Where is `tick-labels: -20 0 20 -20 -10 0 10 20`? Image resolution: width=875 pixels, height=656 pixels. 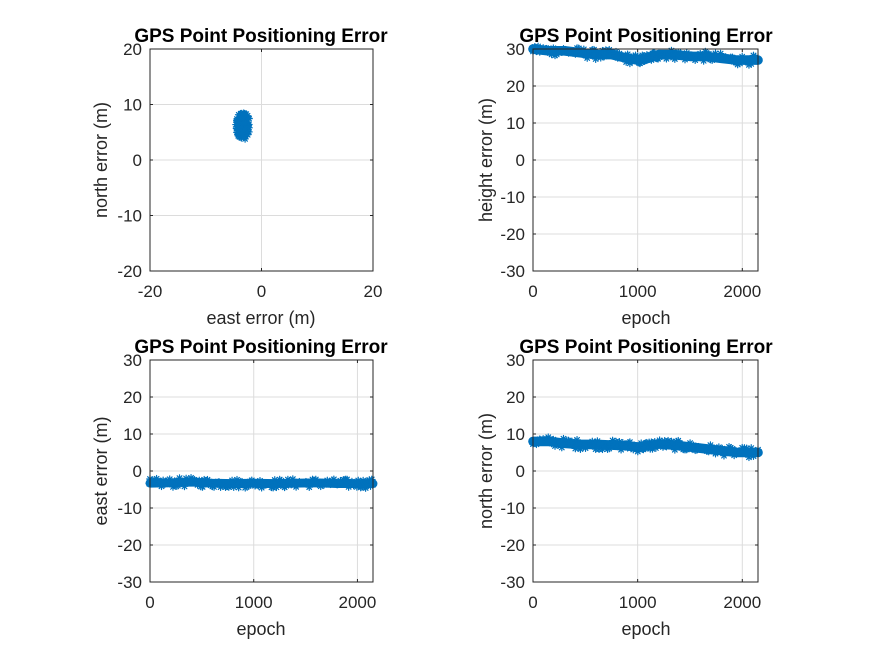
tick-labels: -20 0 20 -20 -10 0 10 20 is located at coordinates (249, 170).